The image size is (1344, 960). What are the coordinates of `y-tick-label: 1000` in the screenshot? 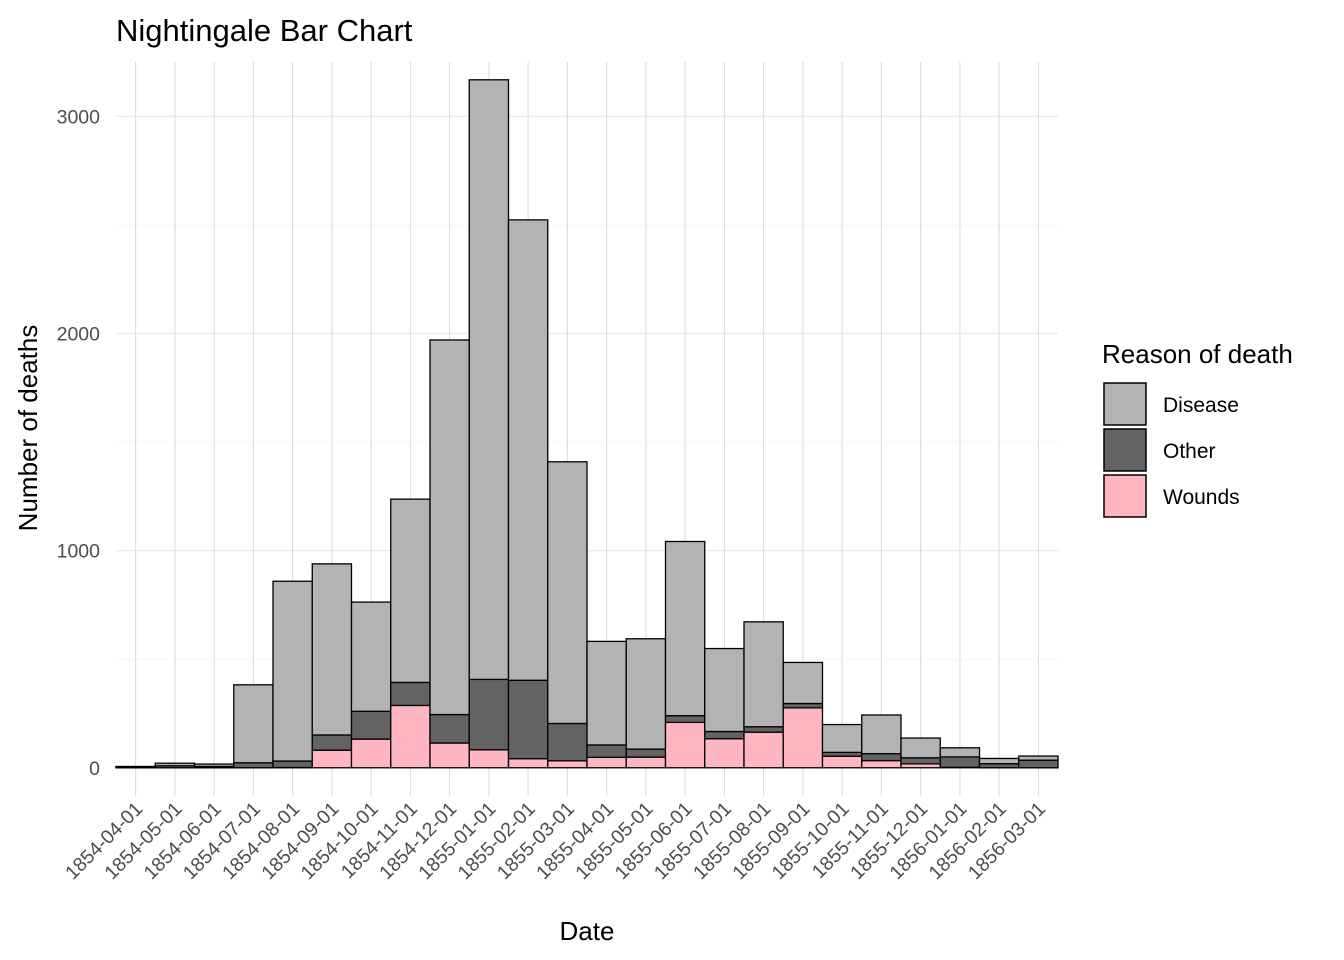 It's located at (79, 552).